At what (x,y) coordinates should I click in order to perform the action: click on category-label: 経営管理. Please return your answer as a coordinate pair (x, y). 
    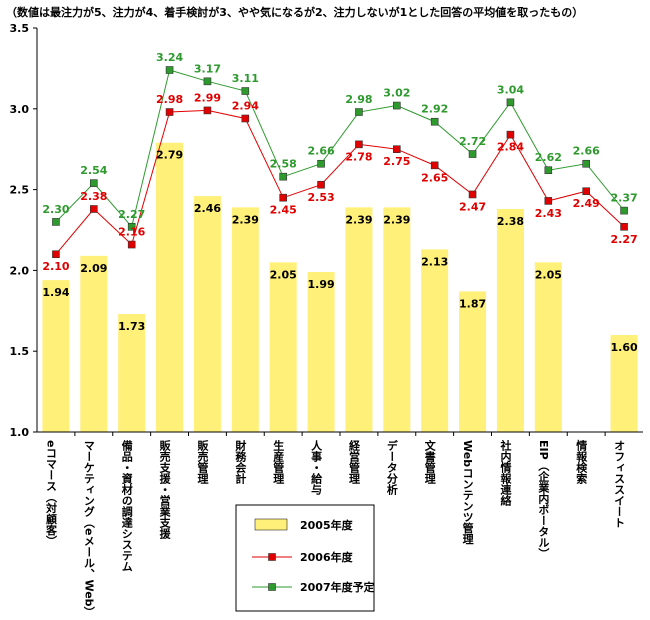
    Looking at the image, I should click on (353, 461).